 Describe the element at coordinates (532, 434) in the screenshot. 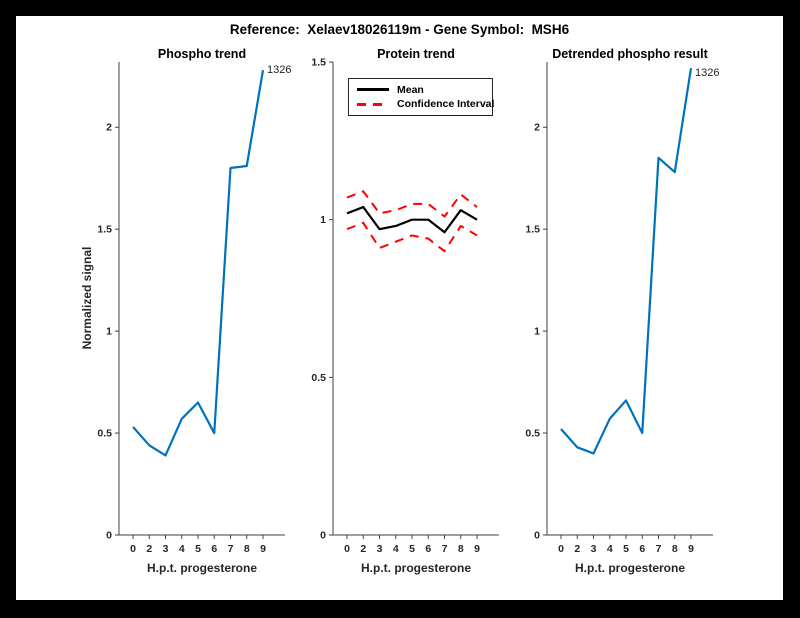

I see `subplot-3-y-tick-label: 0.5` at that location.